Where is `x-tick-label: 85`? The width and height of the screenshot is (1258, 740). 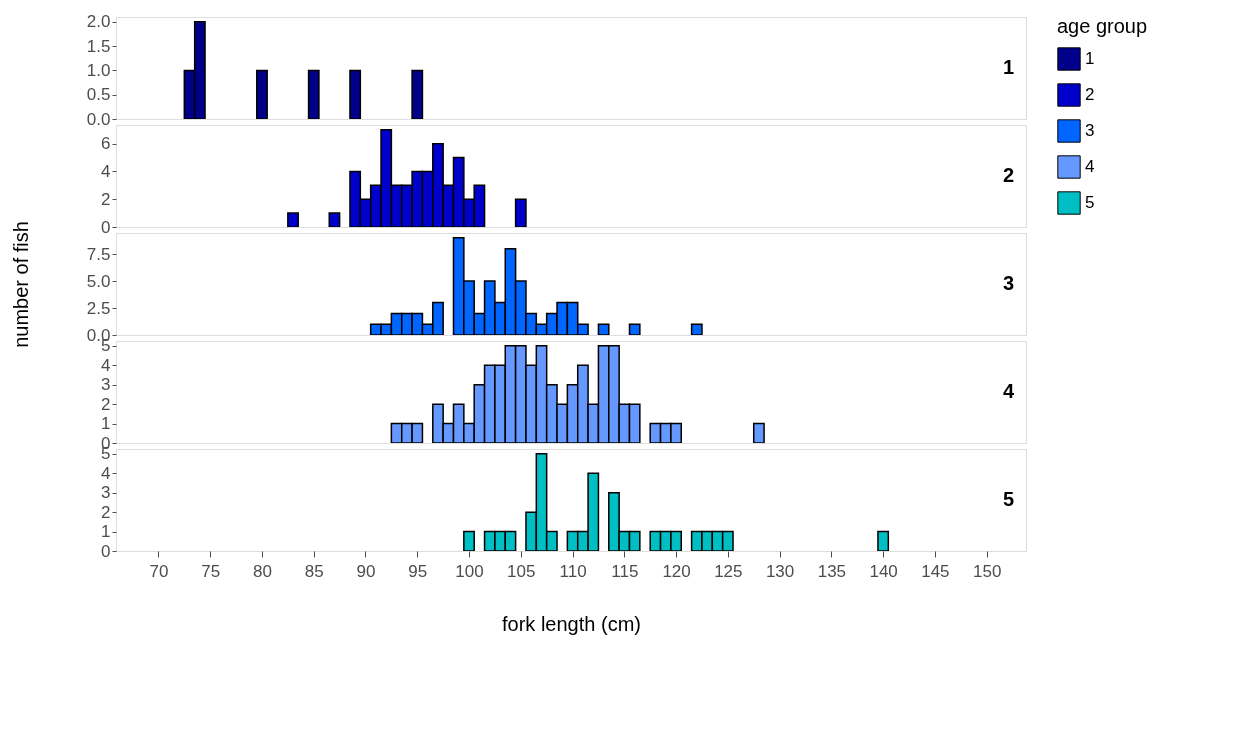
x-tick-label: 85 is located at coordinates (314, 571).